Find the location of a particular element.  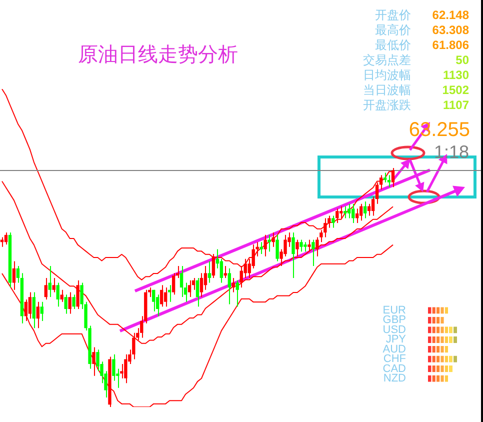

y-tick-label: CAD is located at coordinates (394, 368).